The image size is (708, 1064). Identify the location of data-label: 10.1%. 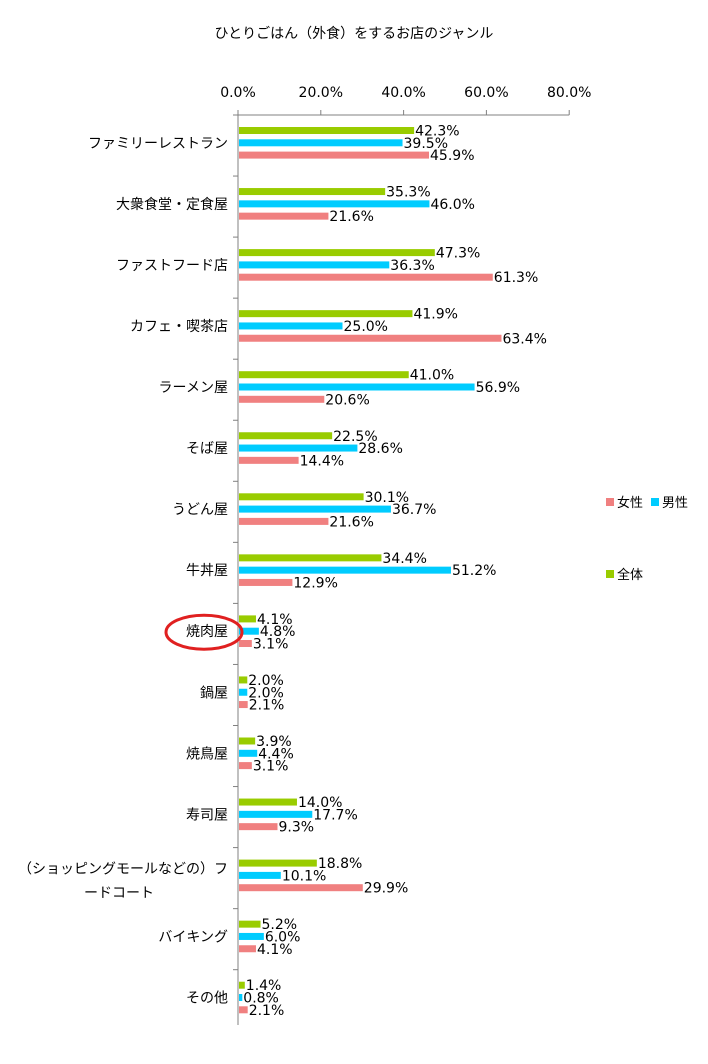
(304, 876).